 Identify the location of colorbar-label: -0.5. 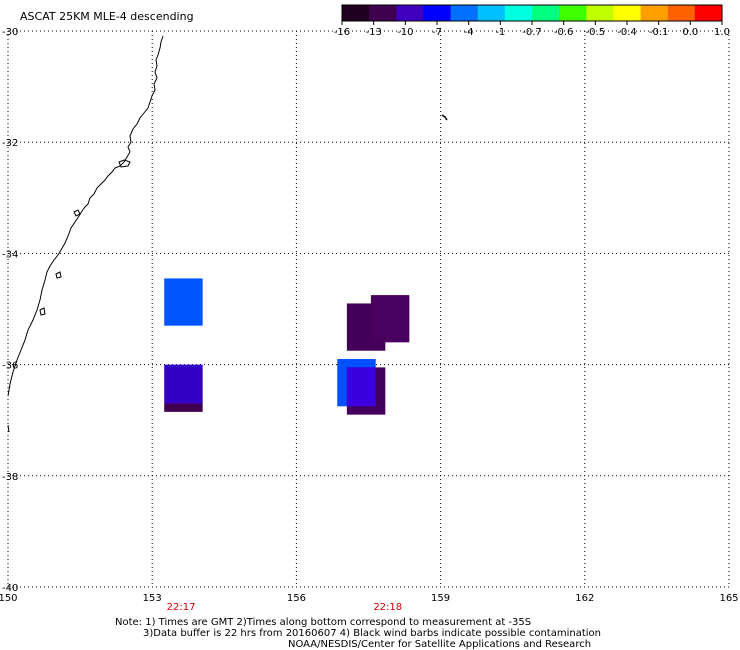
(596, 32).